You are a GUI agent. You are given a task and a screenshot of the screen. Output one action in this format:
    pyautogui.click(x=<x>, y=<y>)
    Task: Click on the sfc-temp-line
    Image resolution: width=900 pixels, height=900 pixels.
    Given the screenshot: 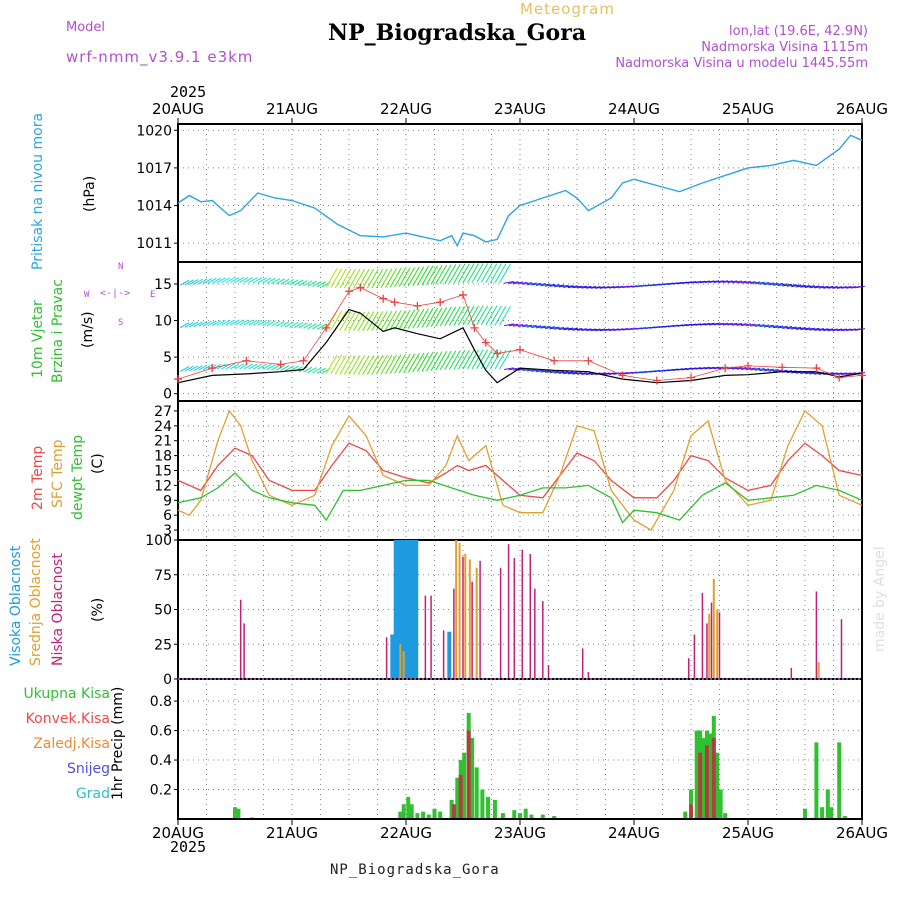 What is the action you would take?
    pyautogui.click(x=520, y=470)
    